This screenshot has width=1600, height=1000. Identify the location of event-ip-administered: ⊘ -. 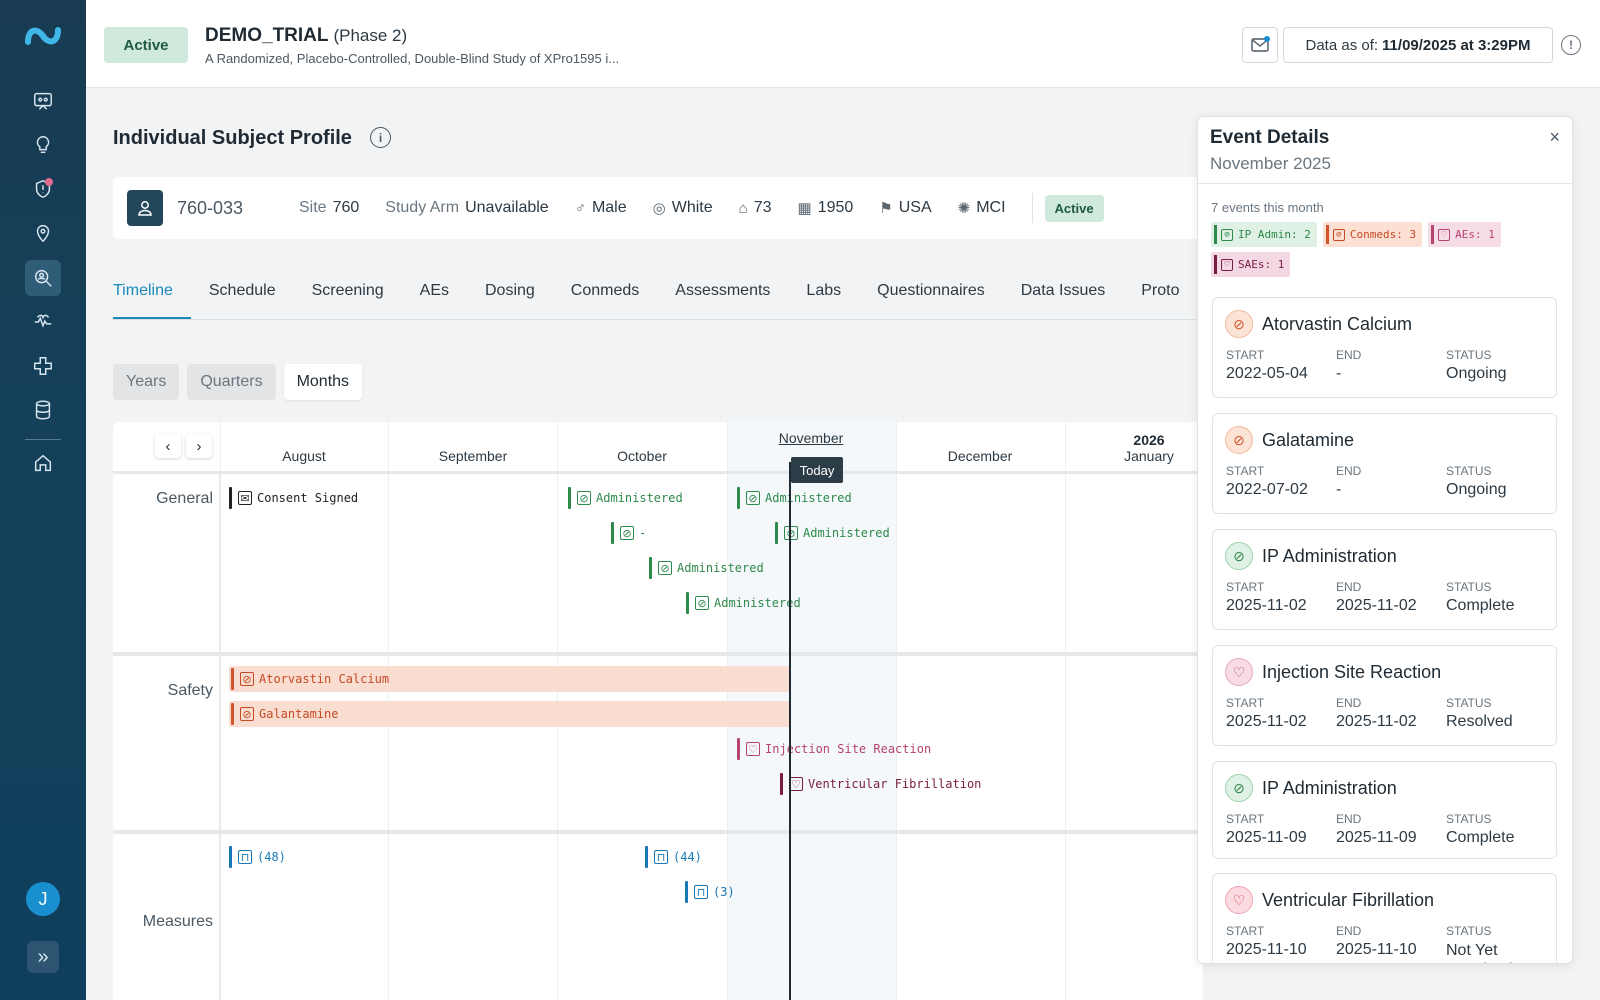
(628, 533).